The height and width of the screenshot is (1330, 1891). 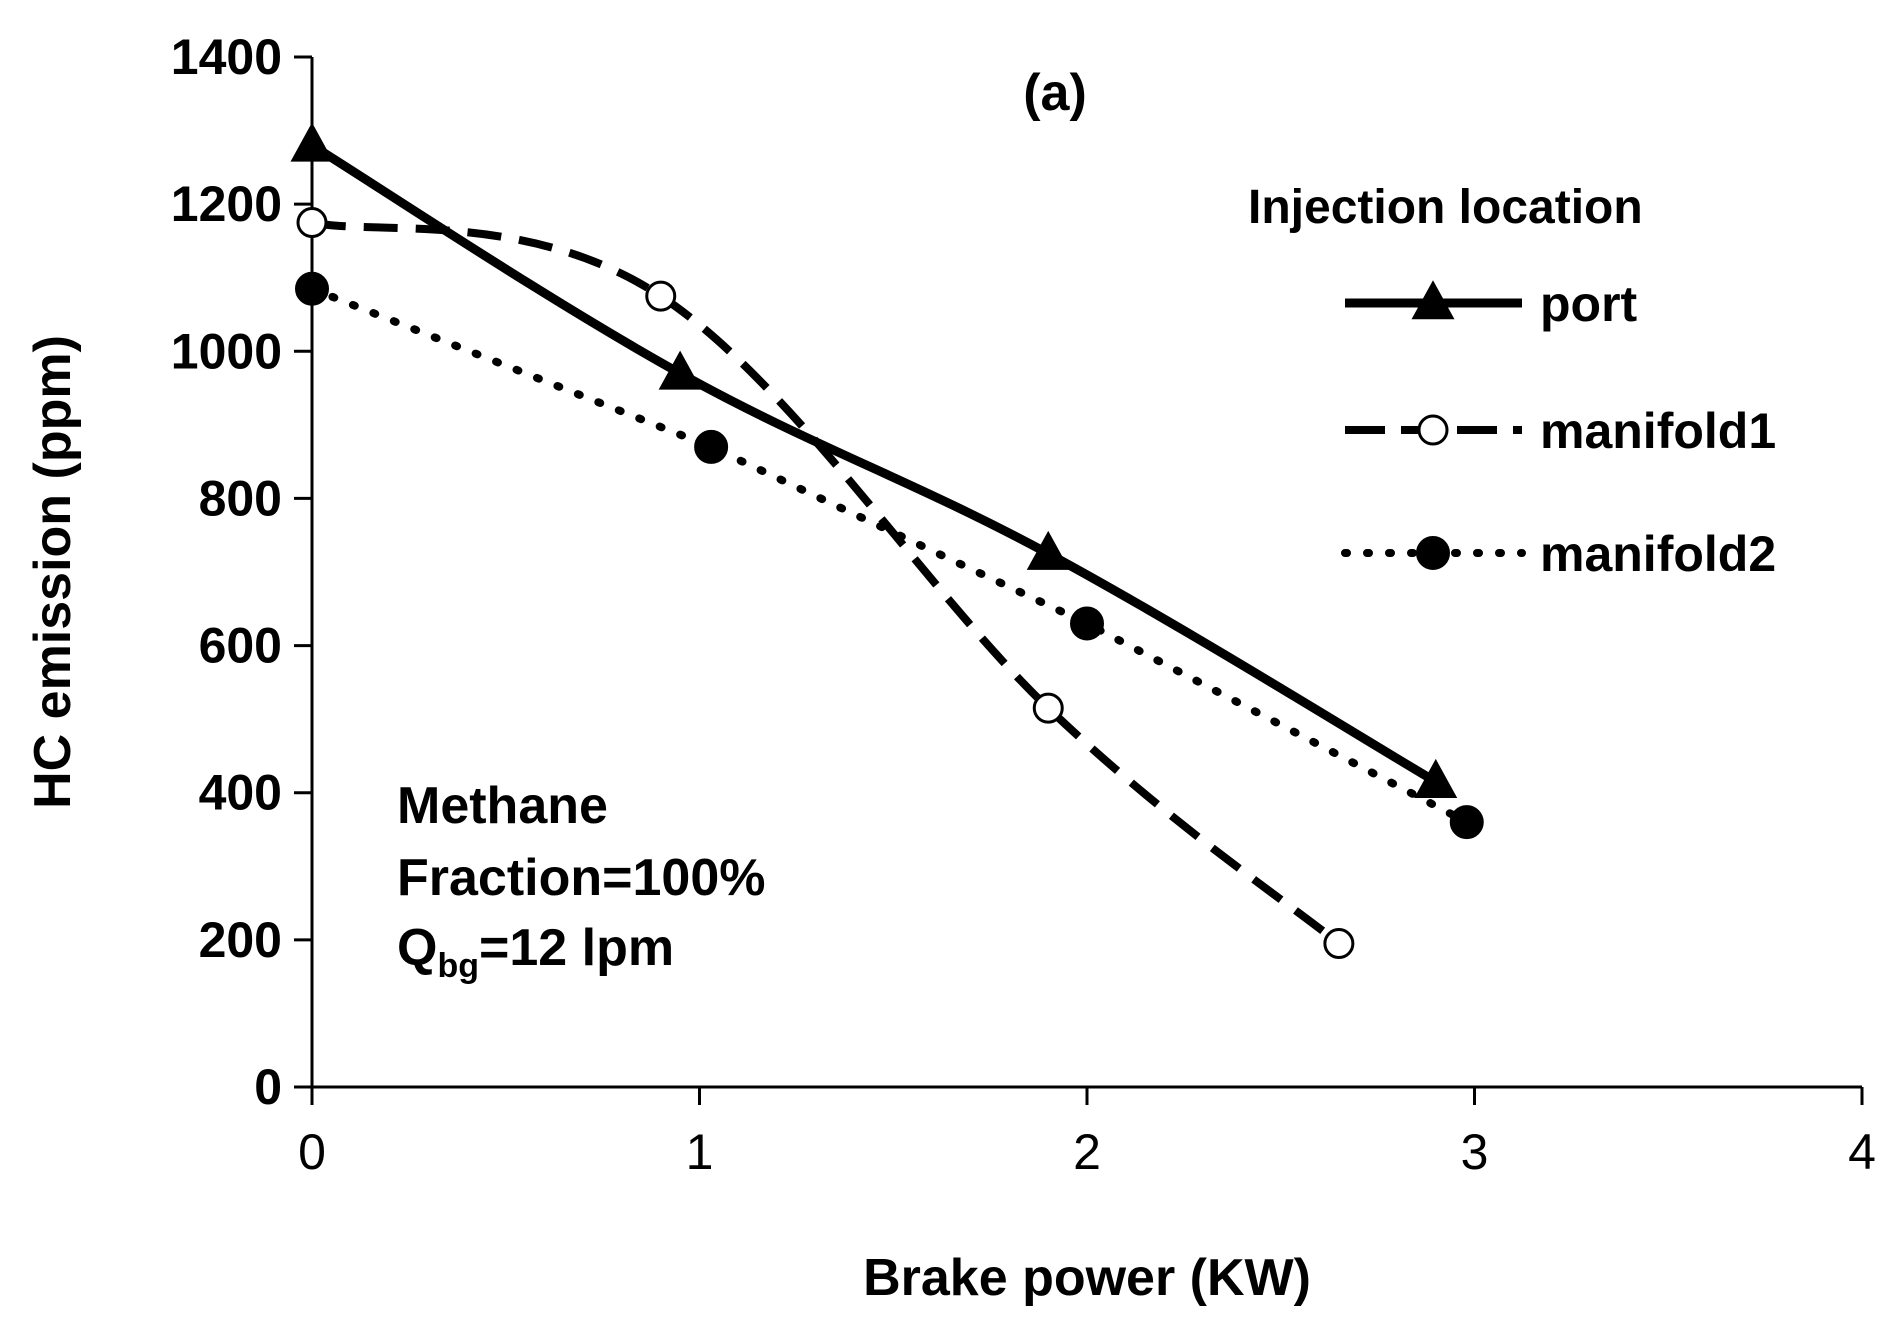 I want to click on annotation-methane: Methane, so click(x=502, y=806).